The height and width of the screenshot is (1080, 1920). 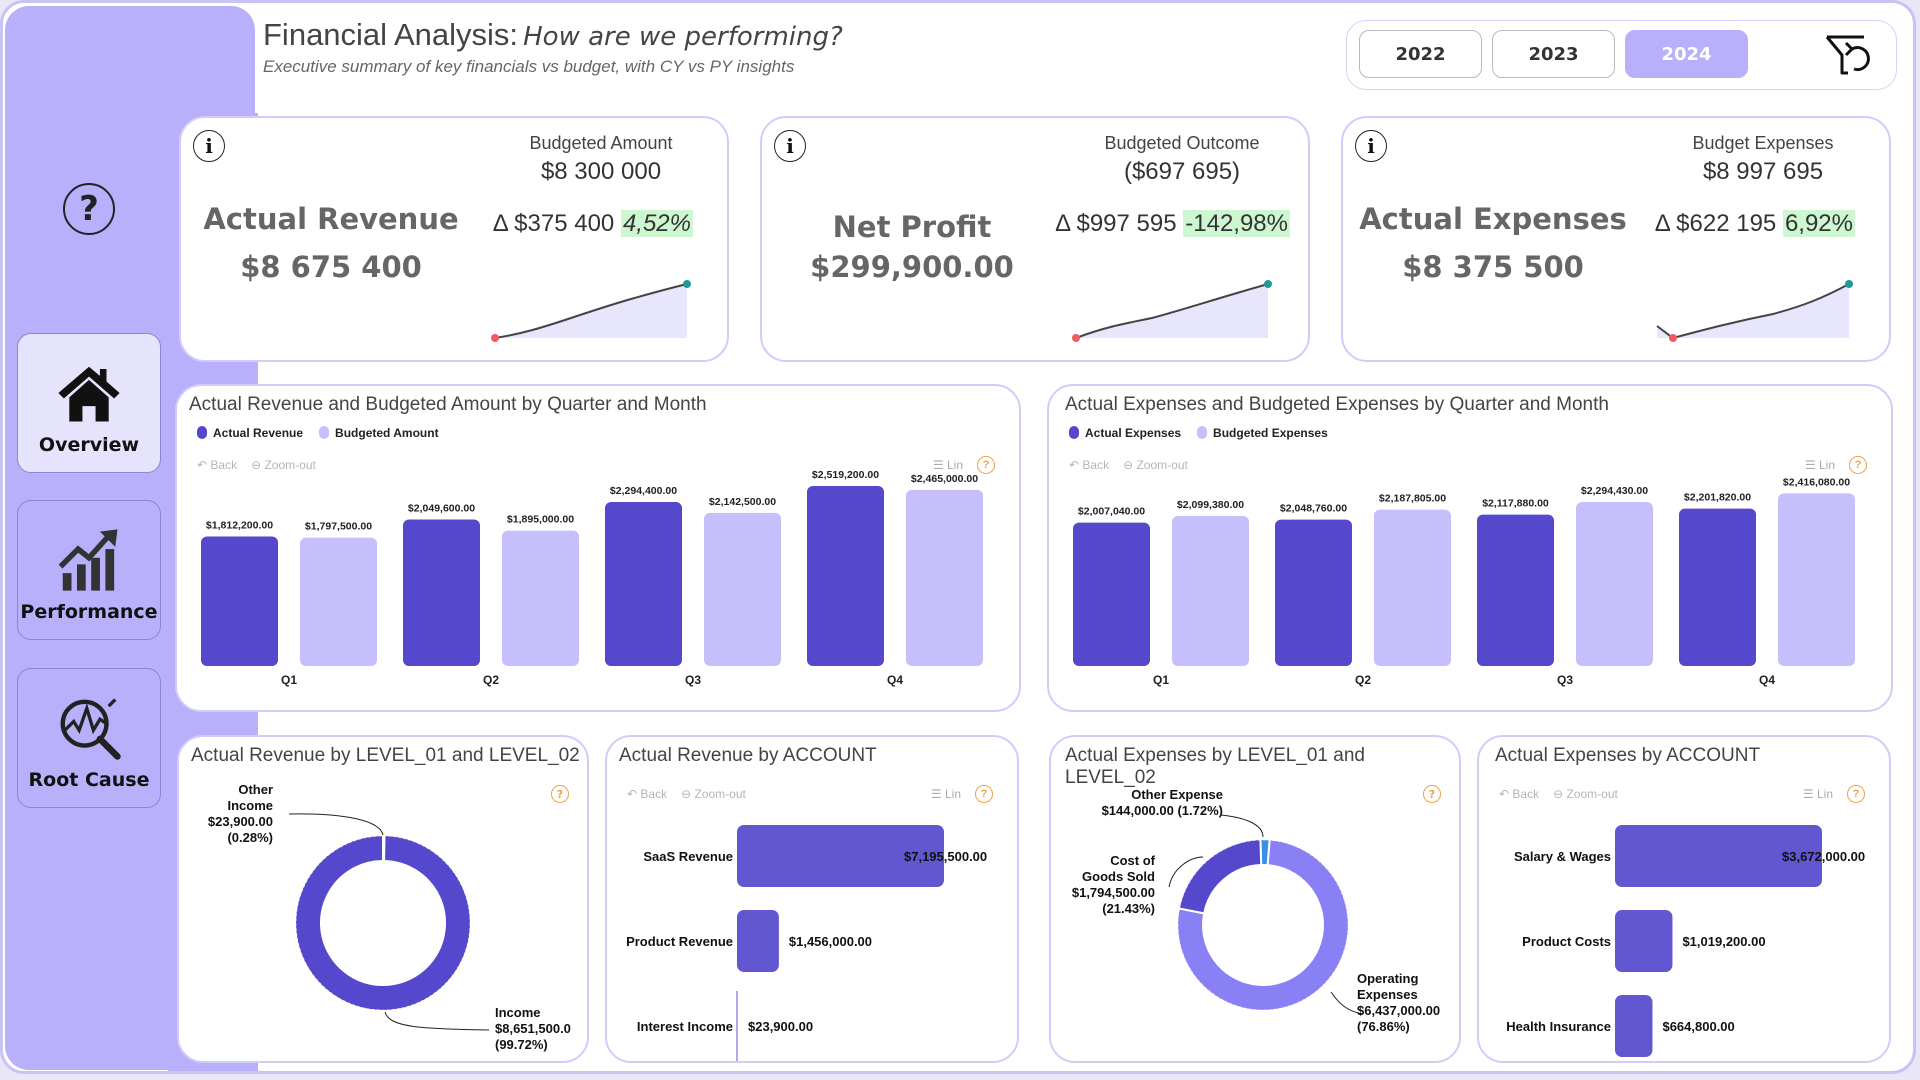 What do you see at coordinates (1614, 491) in the screenshot?
I see `data-label: $2,294,430.00` at bounding box center [1614, 491].